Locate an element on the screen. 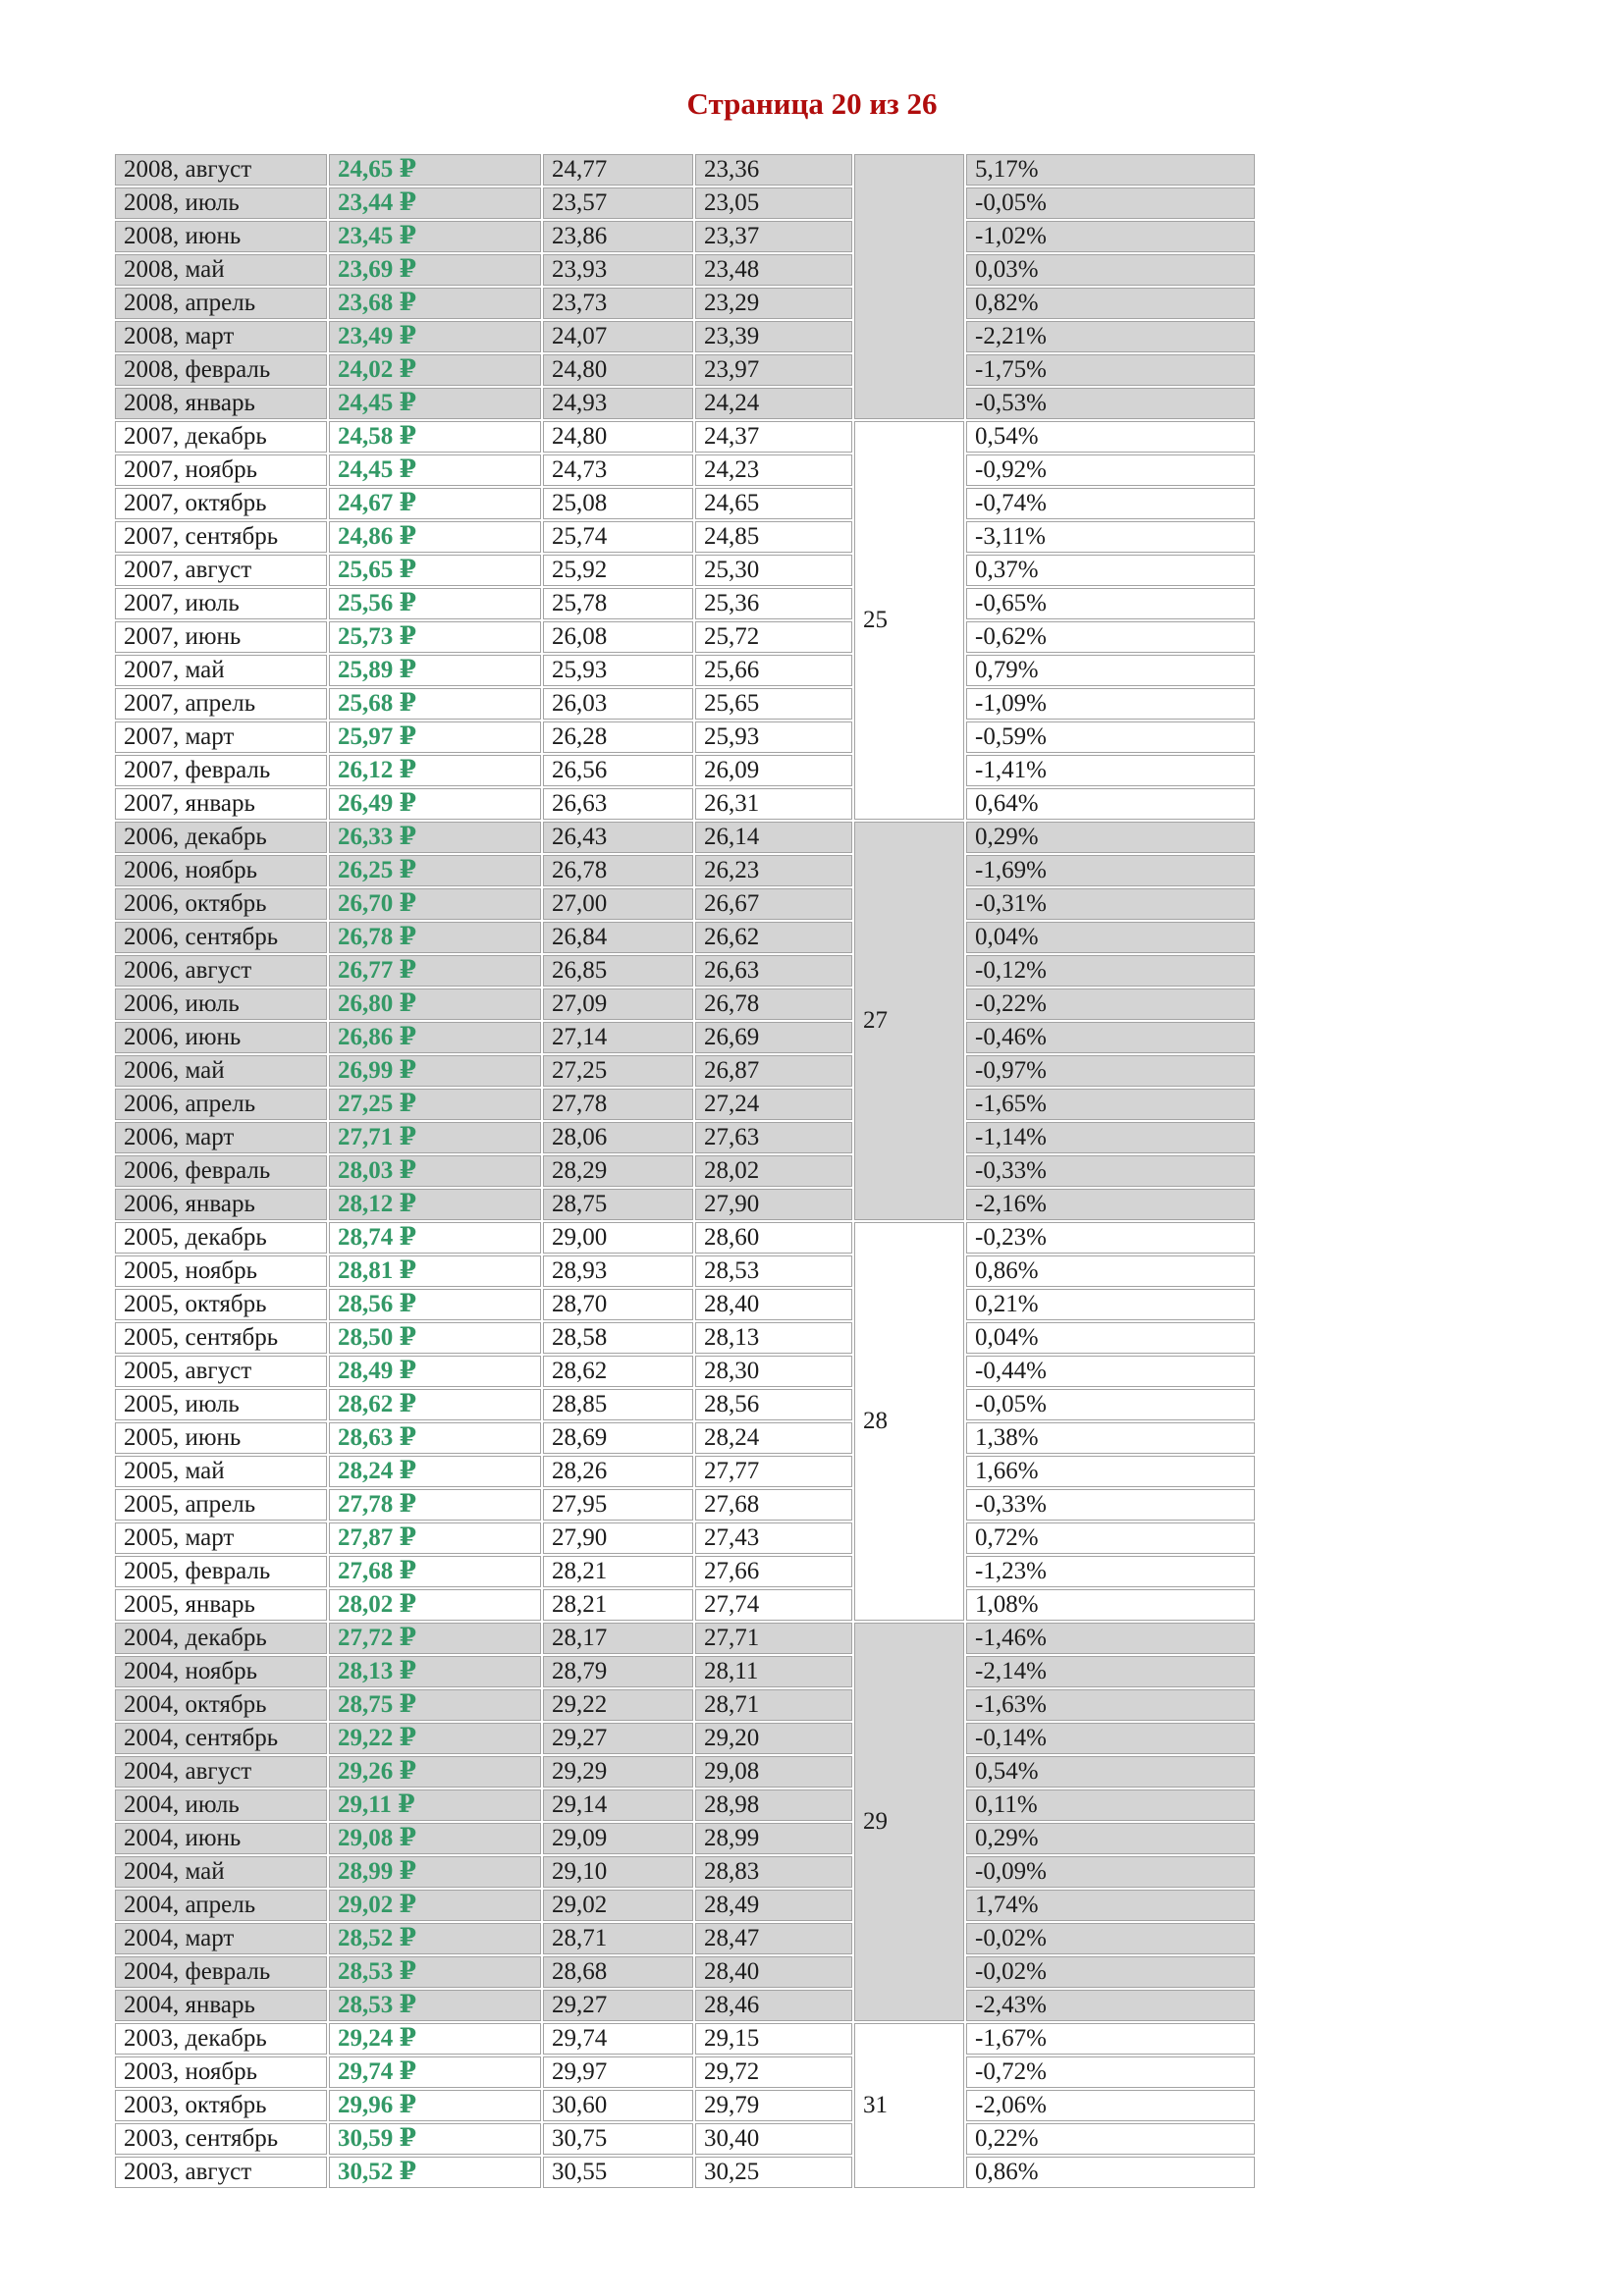  low-cell: 28,40 is located at coordinates (773, 1972).